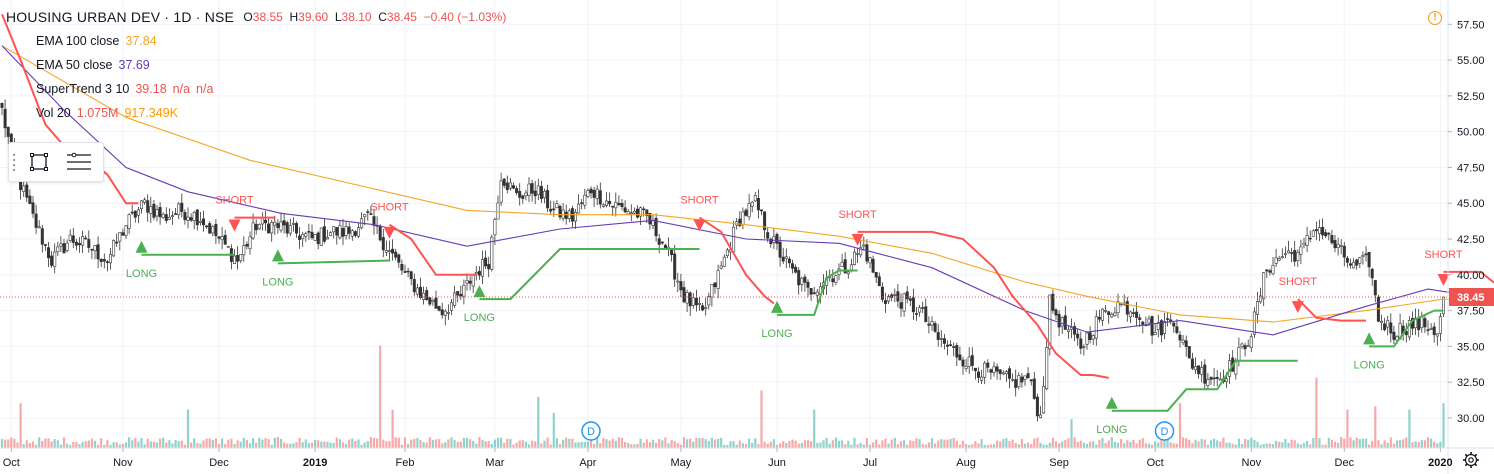 The height and width of the screenshot is (474, 1494). Describe the element at coordinates (256, 65) in the screenshot. I see `indicator-ema50: EMA 50 close 37.69` at that location.